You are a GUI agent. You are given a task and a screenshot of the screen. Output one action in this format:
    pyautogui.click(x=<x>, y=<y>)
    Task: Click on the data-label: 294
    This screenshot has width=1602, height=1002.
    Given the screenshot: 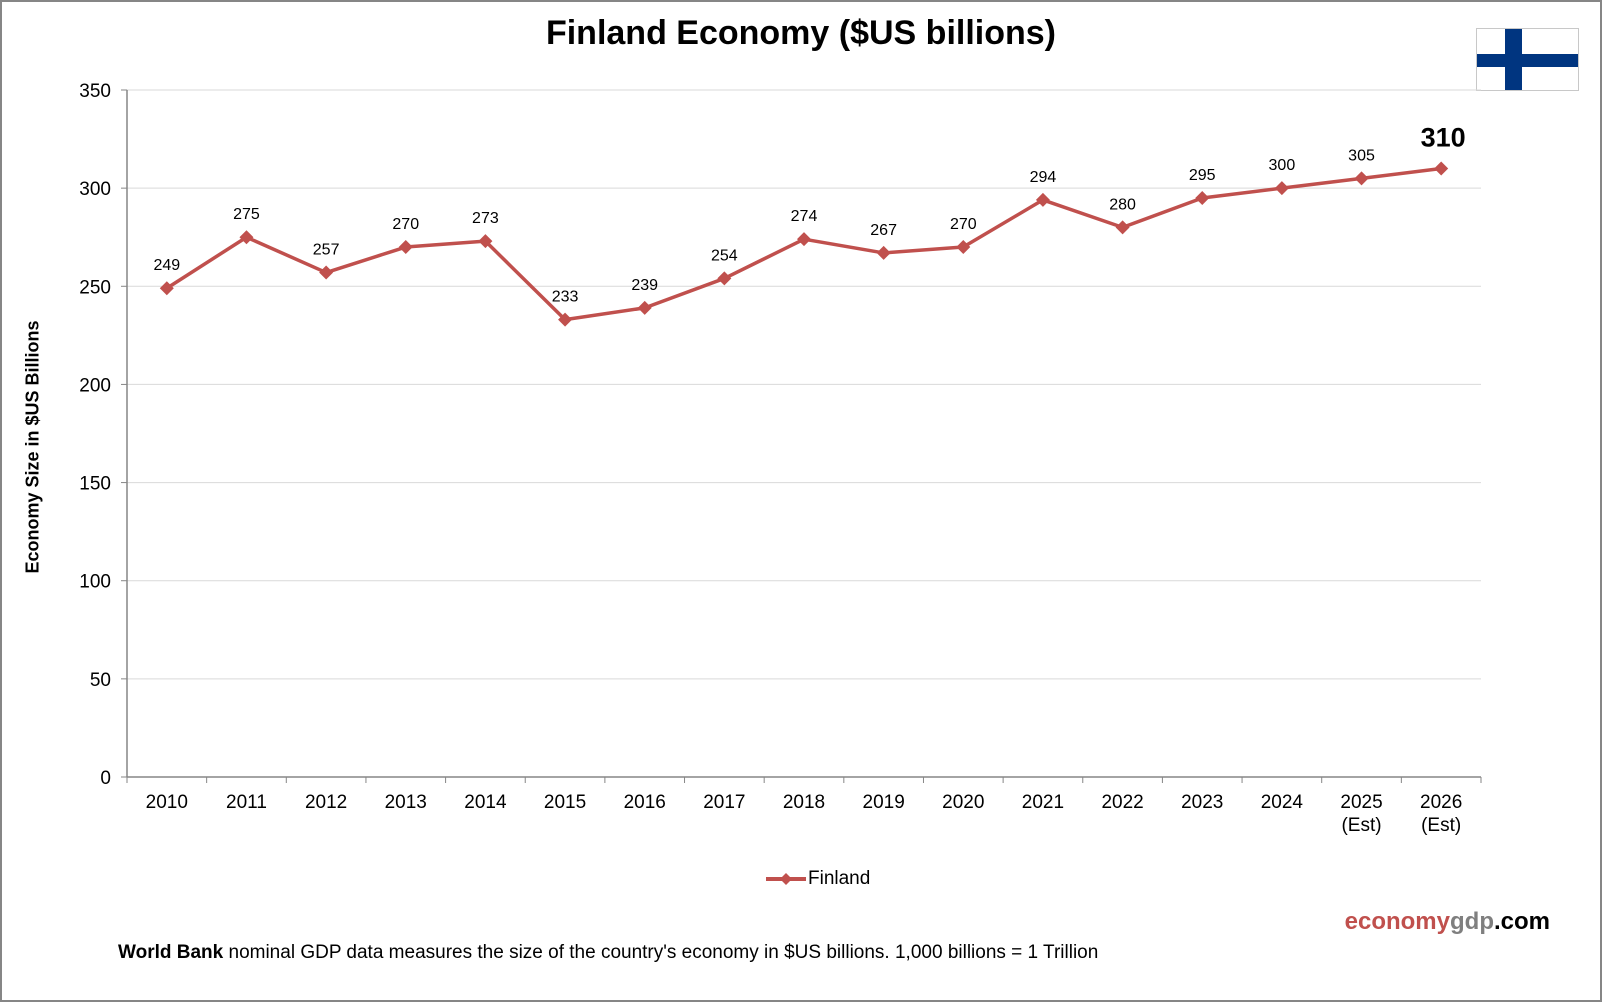 What is the action you would take?
    pyautogui.click(x=1043, y=177)
    